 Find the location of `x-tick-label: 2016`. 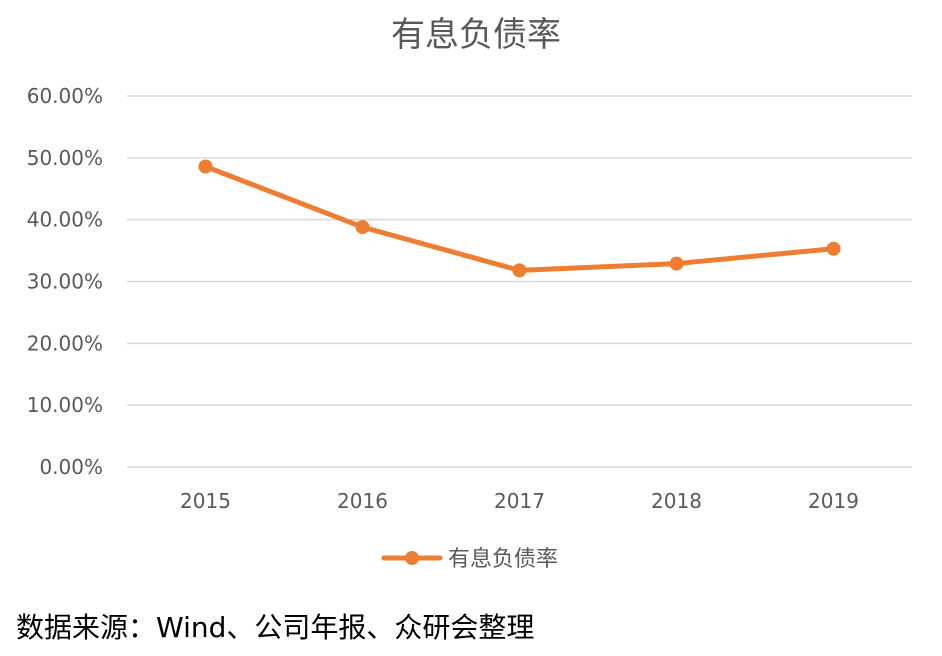

x-tick-label: 2016 is located at coordinates (362, 501).